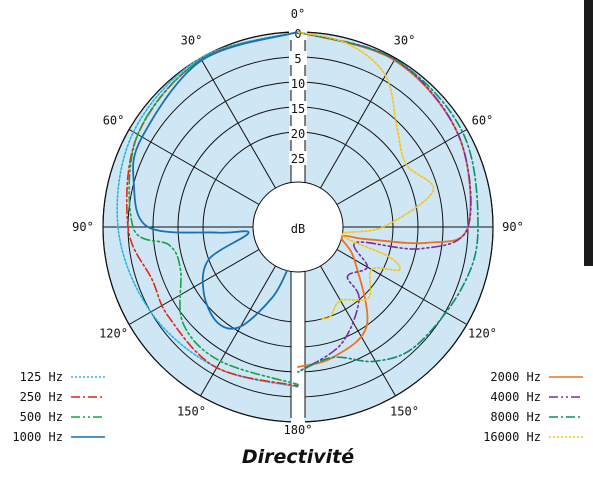  Describe the element at coordinates (298, 430) in the screenshot. I see `angle-label: 180°` at that location.